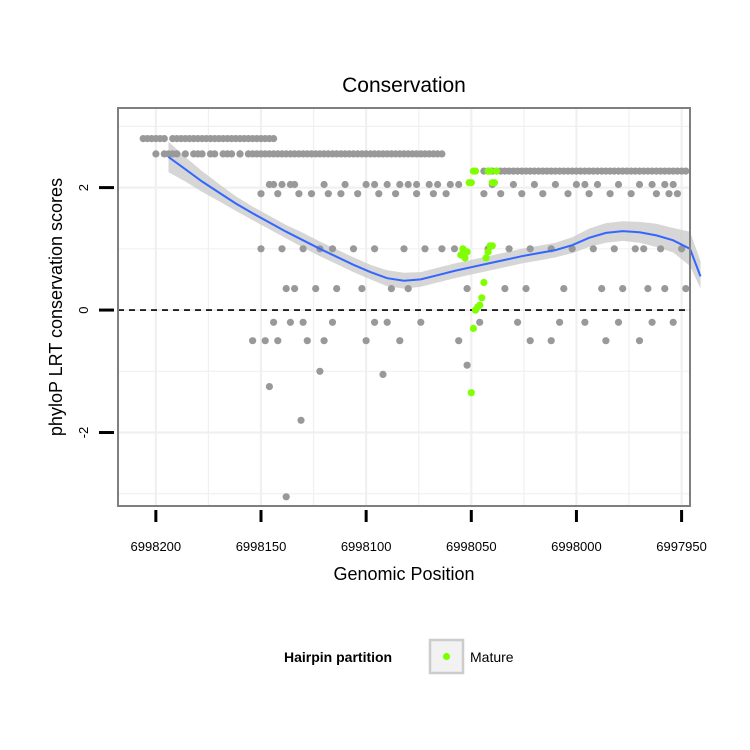 The width and height of the screenshot is (750, 750). What do you see at coordinates (434, 215) in the screenshot?
I see `confidence-band` at bounding box center [434, 215].